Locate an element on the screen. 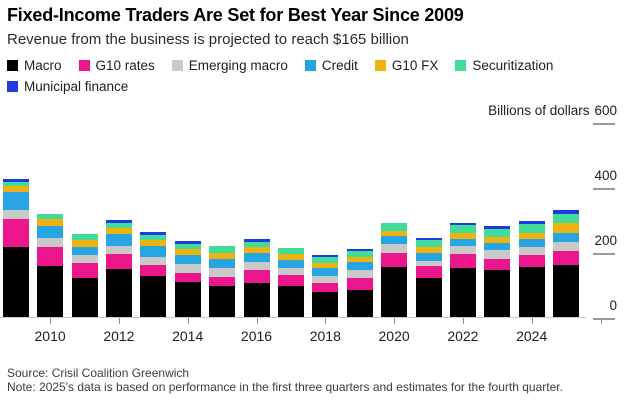 Image resolution: width=627 pixels, height=402 pixels. bar-2023 is located at coordinates (497, 272).